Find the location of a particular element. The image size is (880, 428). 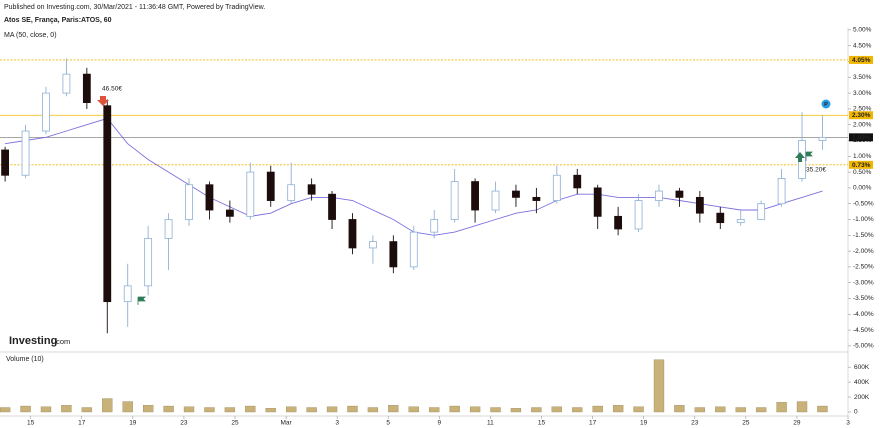

y-tick-label: -1.00% is located at coordinates (863, 219).